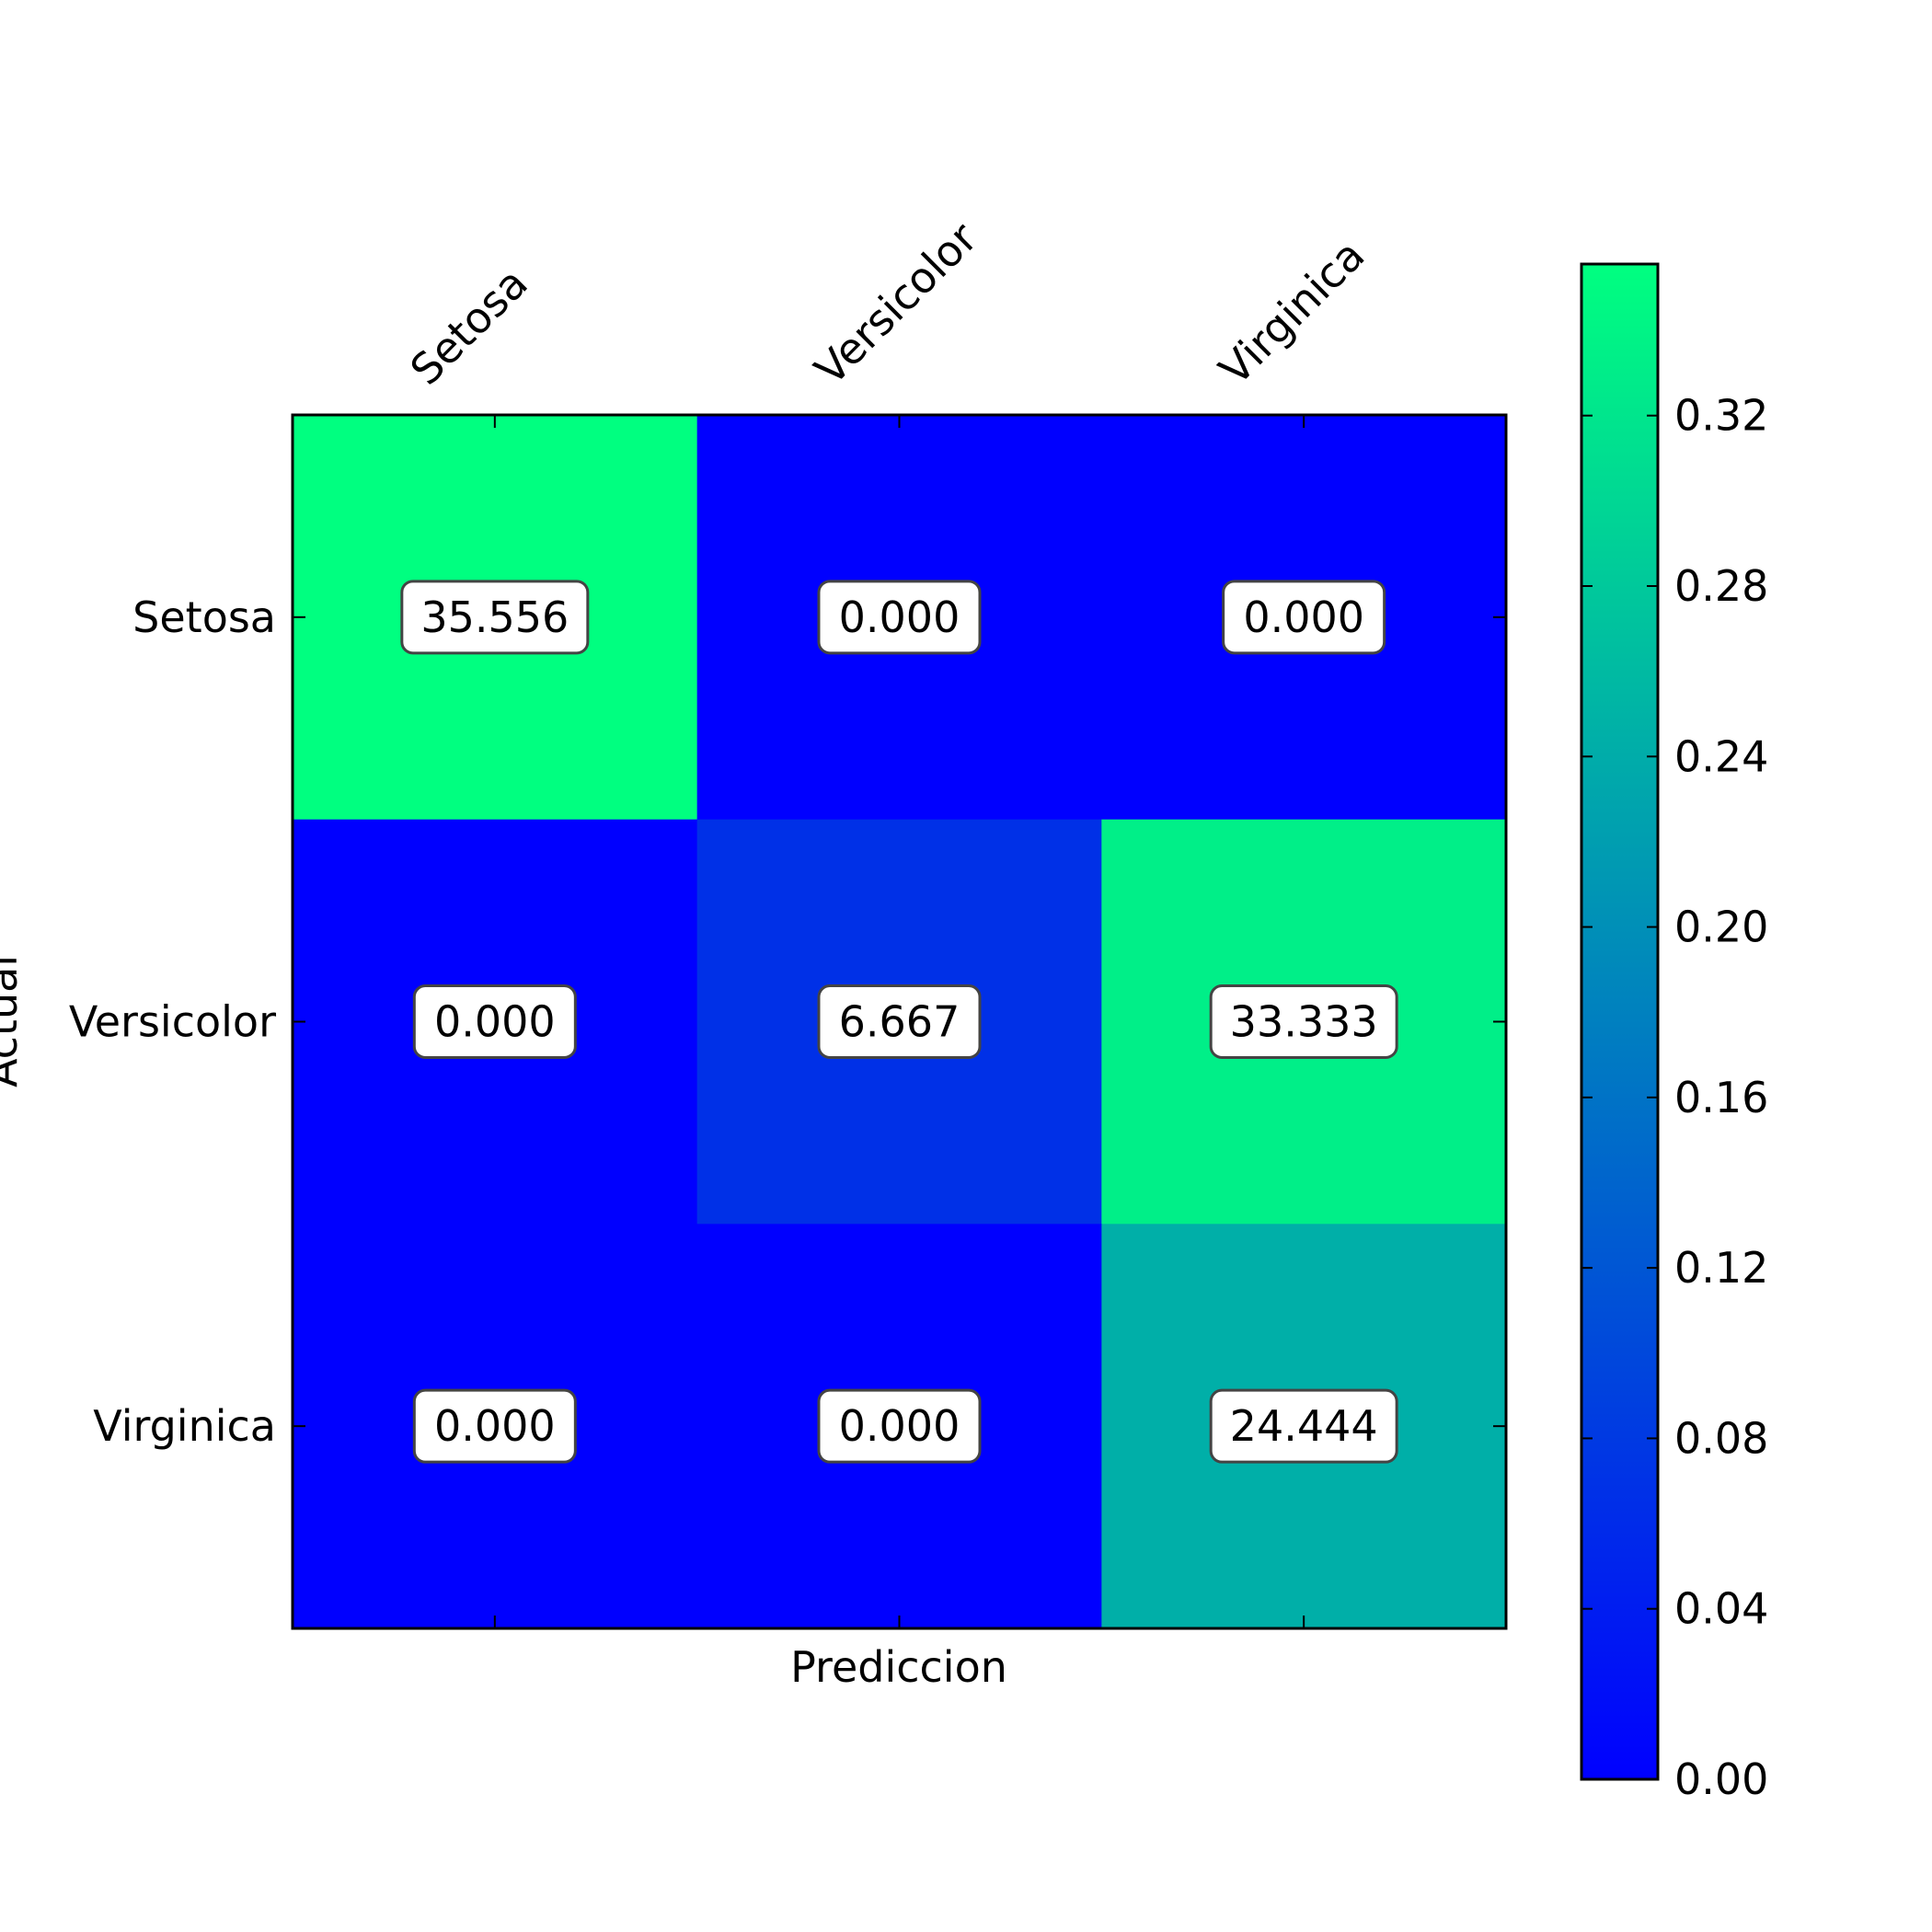  I want to click on y-tick-label: Versicolor, so click(172, 1022).